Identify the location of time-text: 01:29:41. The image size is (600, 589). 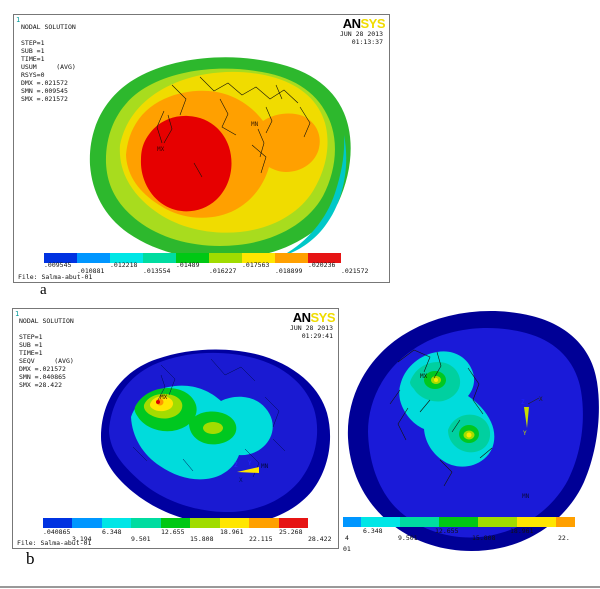
(317, 336).